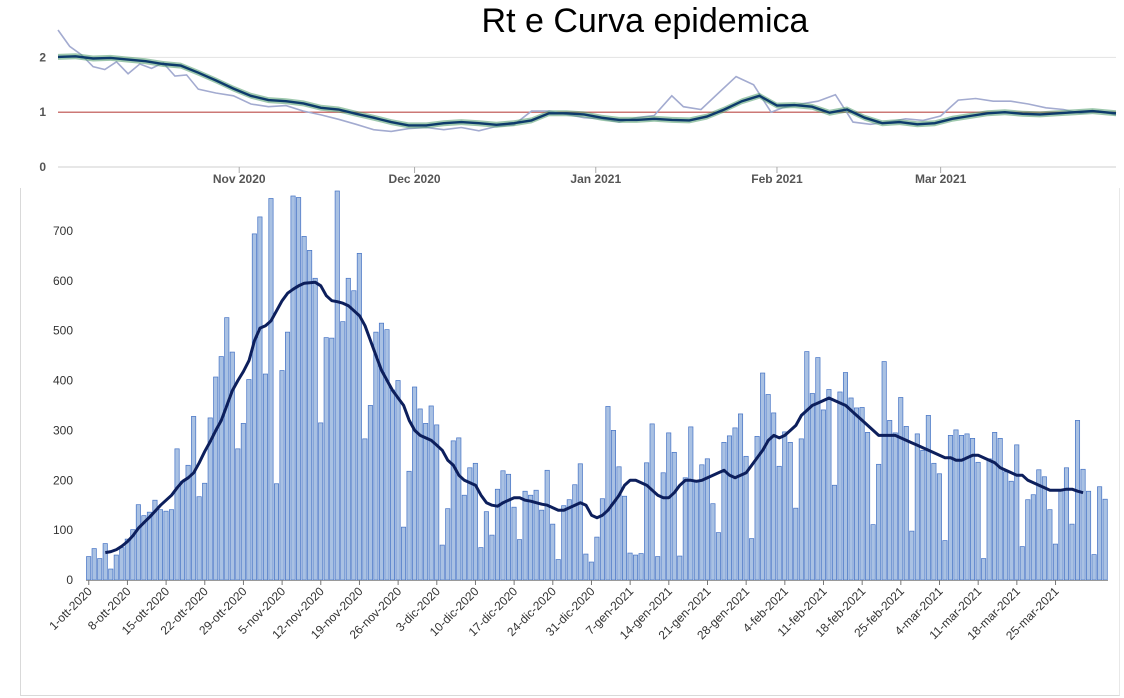  Describe the element at coordinates (595, 179) in the screenshot. I see `rt-x-tick-label: Jan 2021` at that location.